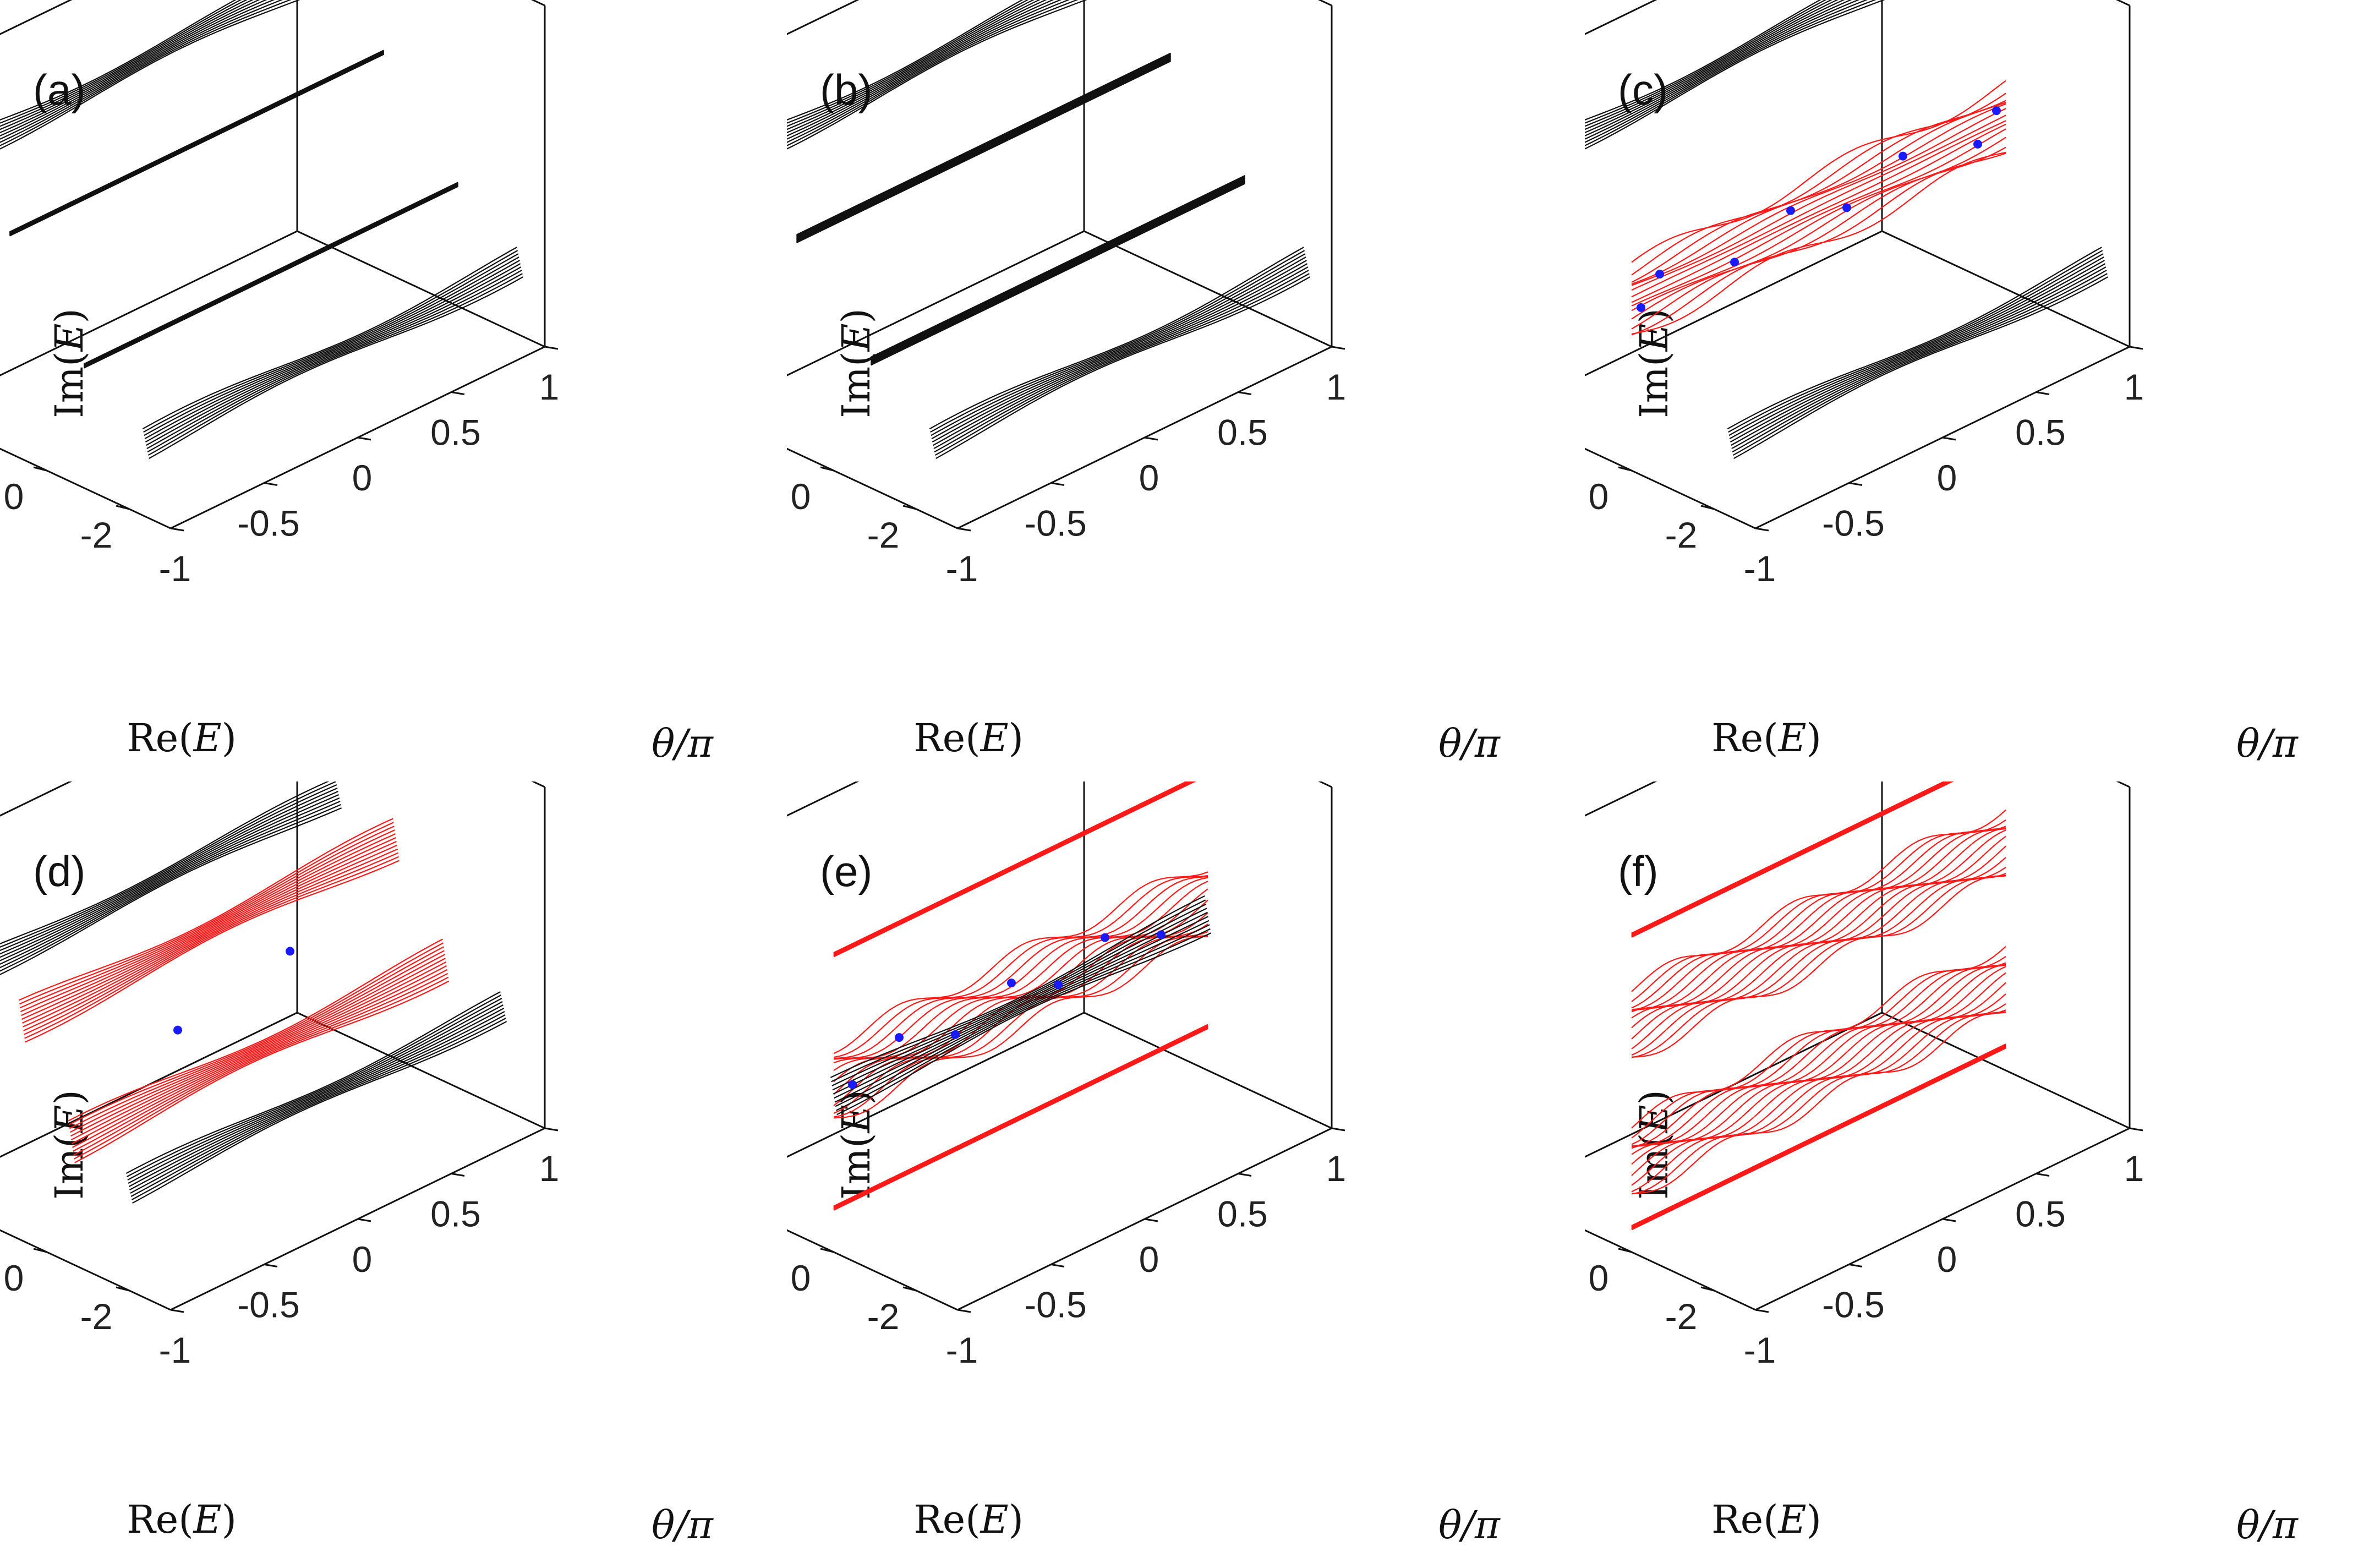  Describe the element at coordinates (936, 1085) in the screenshot. I see `box-edge-floor-left` at that location.